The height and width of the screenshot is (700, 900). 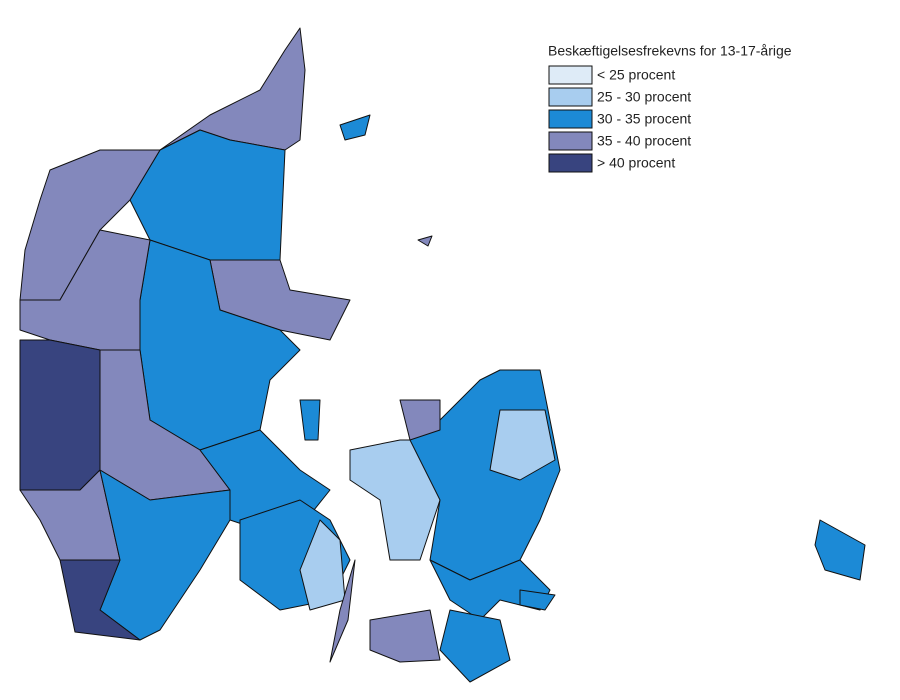 What do you see at coordinates (670, 51) in the screenshot?
I see `legend-title: Beskæftigelsesfrekevns for 13-17-årige` at bounding box center [670, 51].